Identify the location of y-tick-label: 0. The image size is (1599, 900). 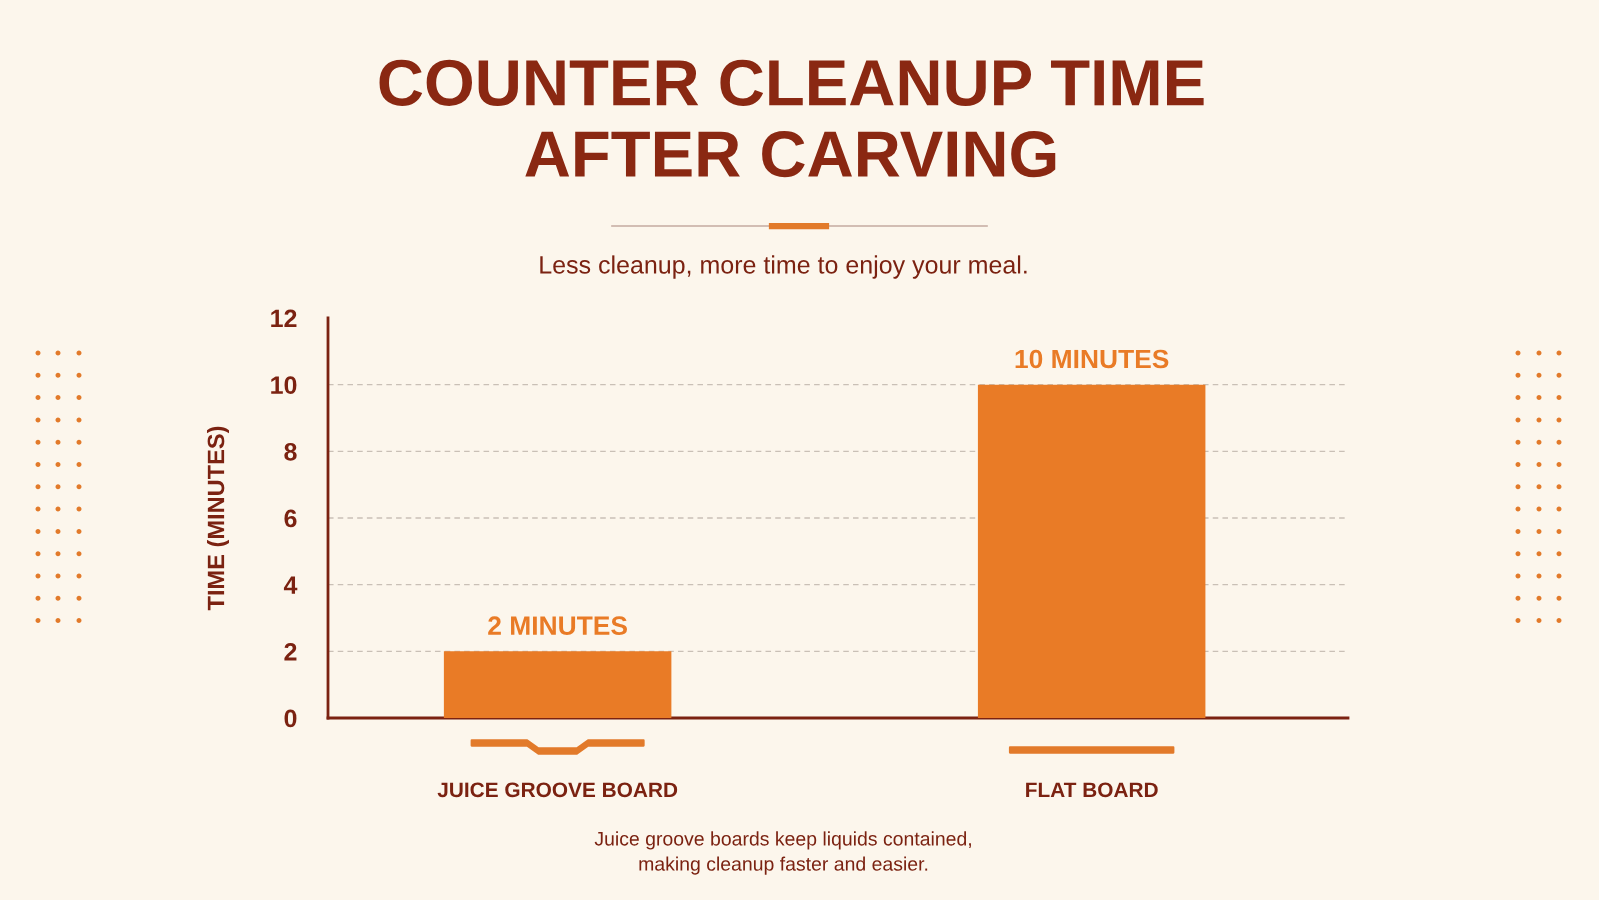
(290, 718).